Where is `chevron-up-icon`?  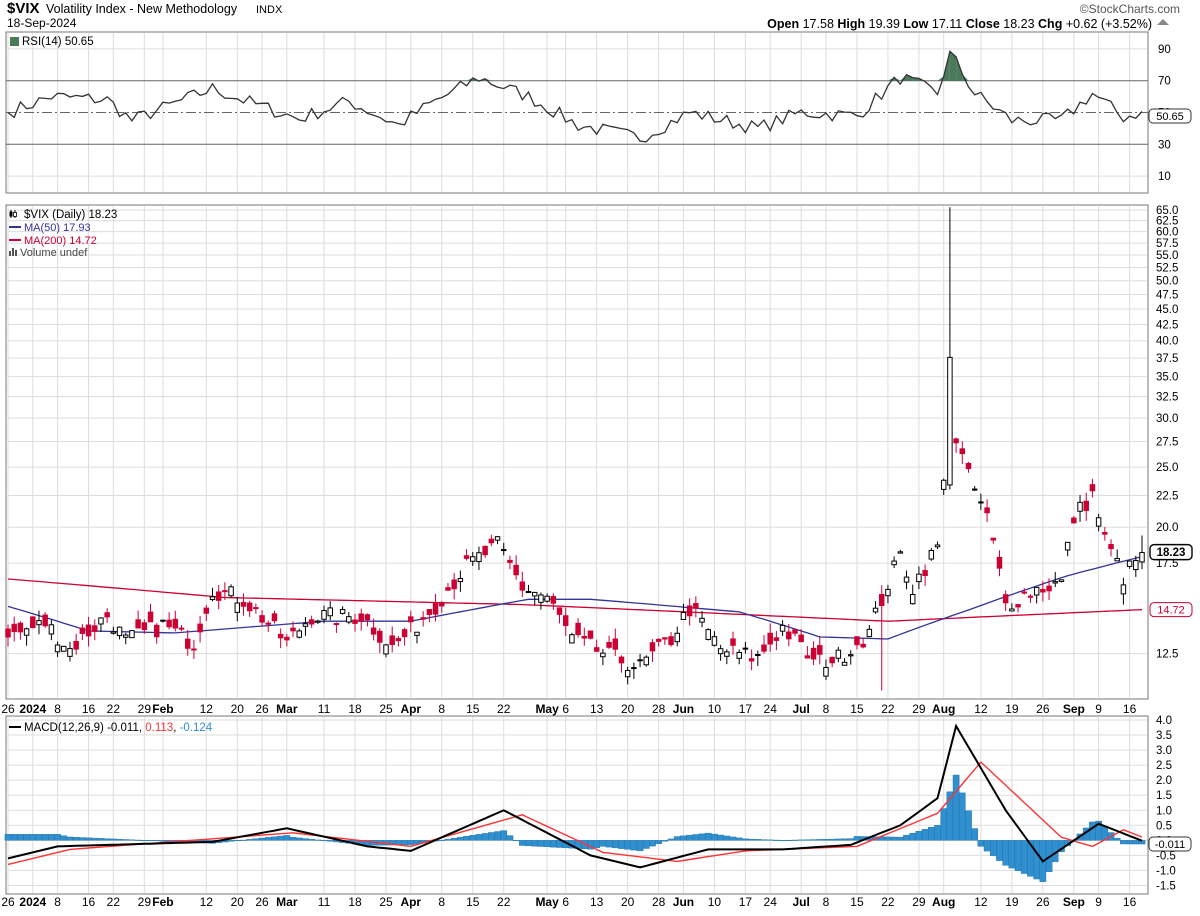 chevron-up-icon is located at coordinates (1163, 22).